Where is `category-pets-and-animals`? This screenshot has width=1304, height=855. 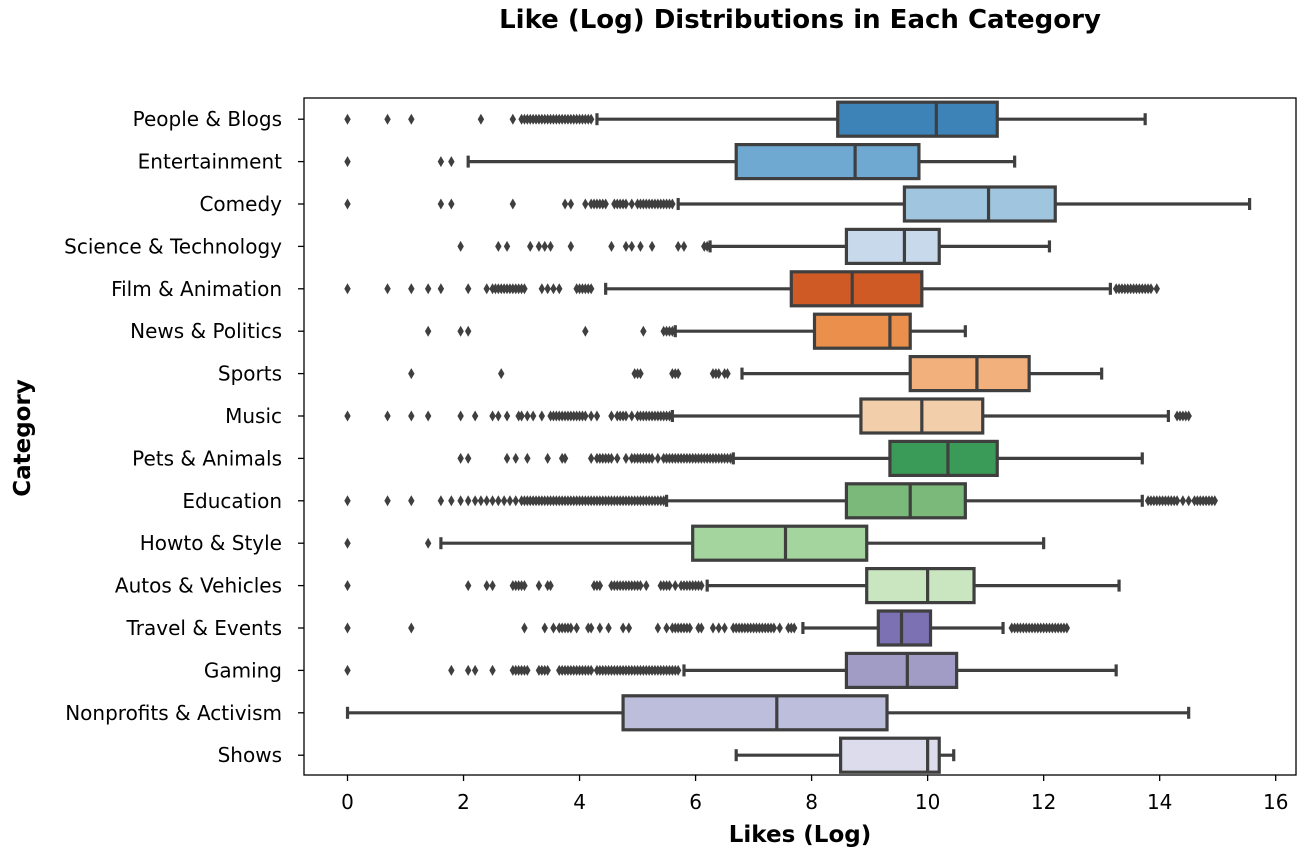
category-pets-and-animals is located at coordinates (800, 458).